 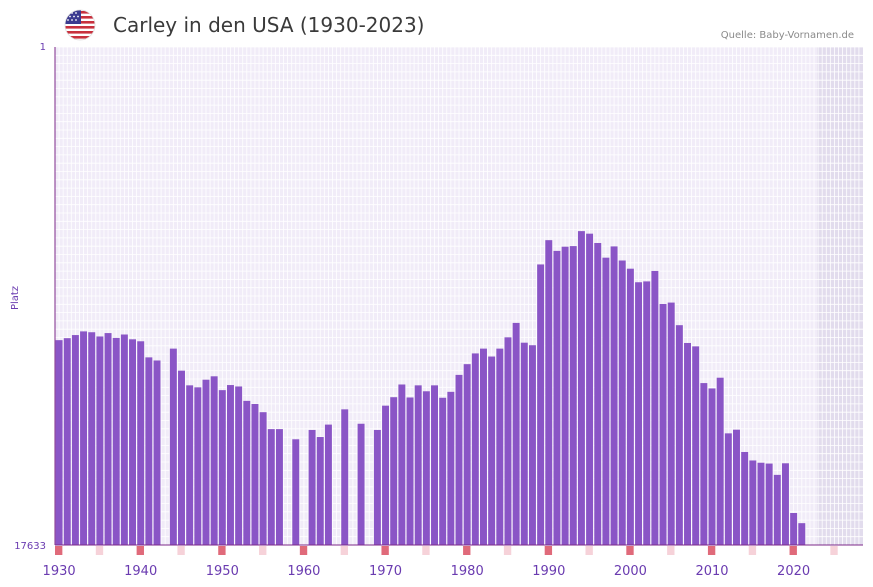 I want to click on decade-marker-1980, so click(x=467, y=550).